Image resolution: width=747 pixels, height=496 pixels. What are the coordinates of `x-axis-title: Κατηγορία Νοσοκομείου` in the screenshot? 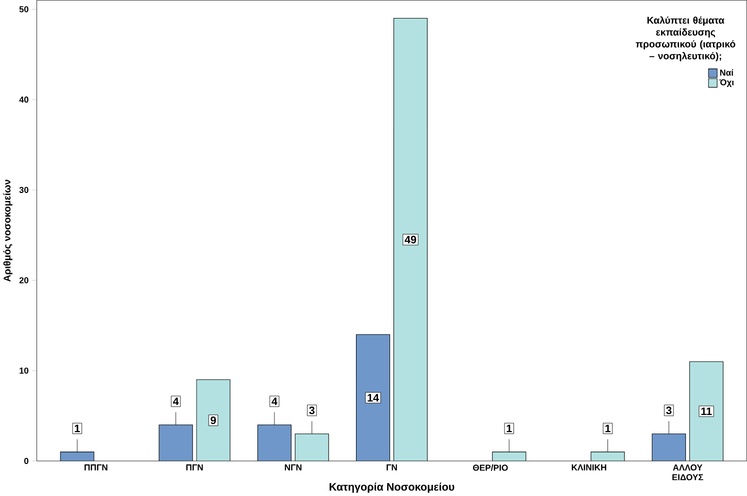 It's located at (392, 487).